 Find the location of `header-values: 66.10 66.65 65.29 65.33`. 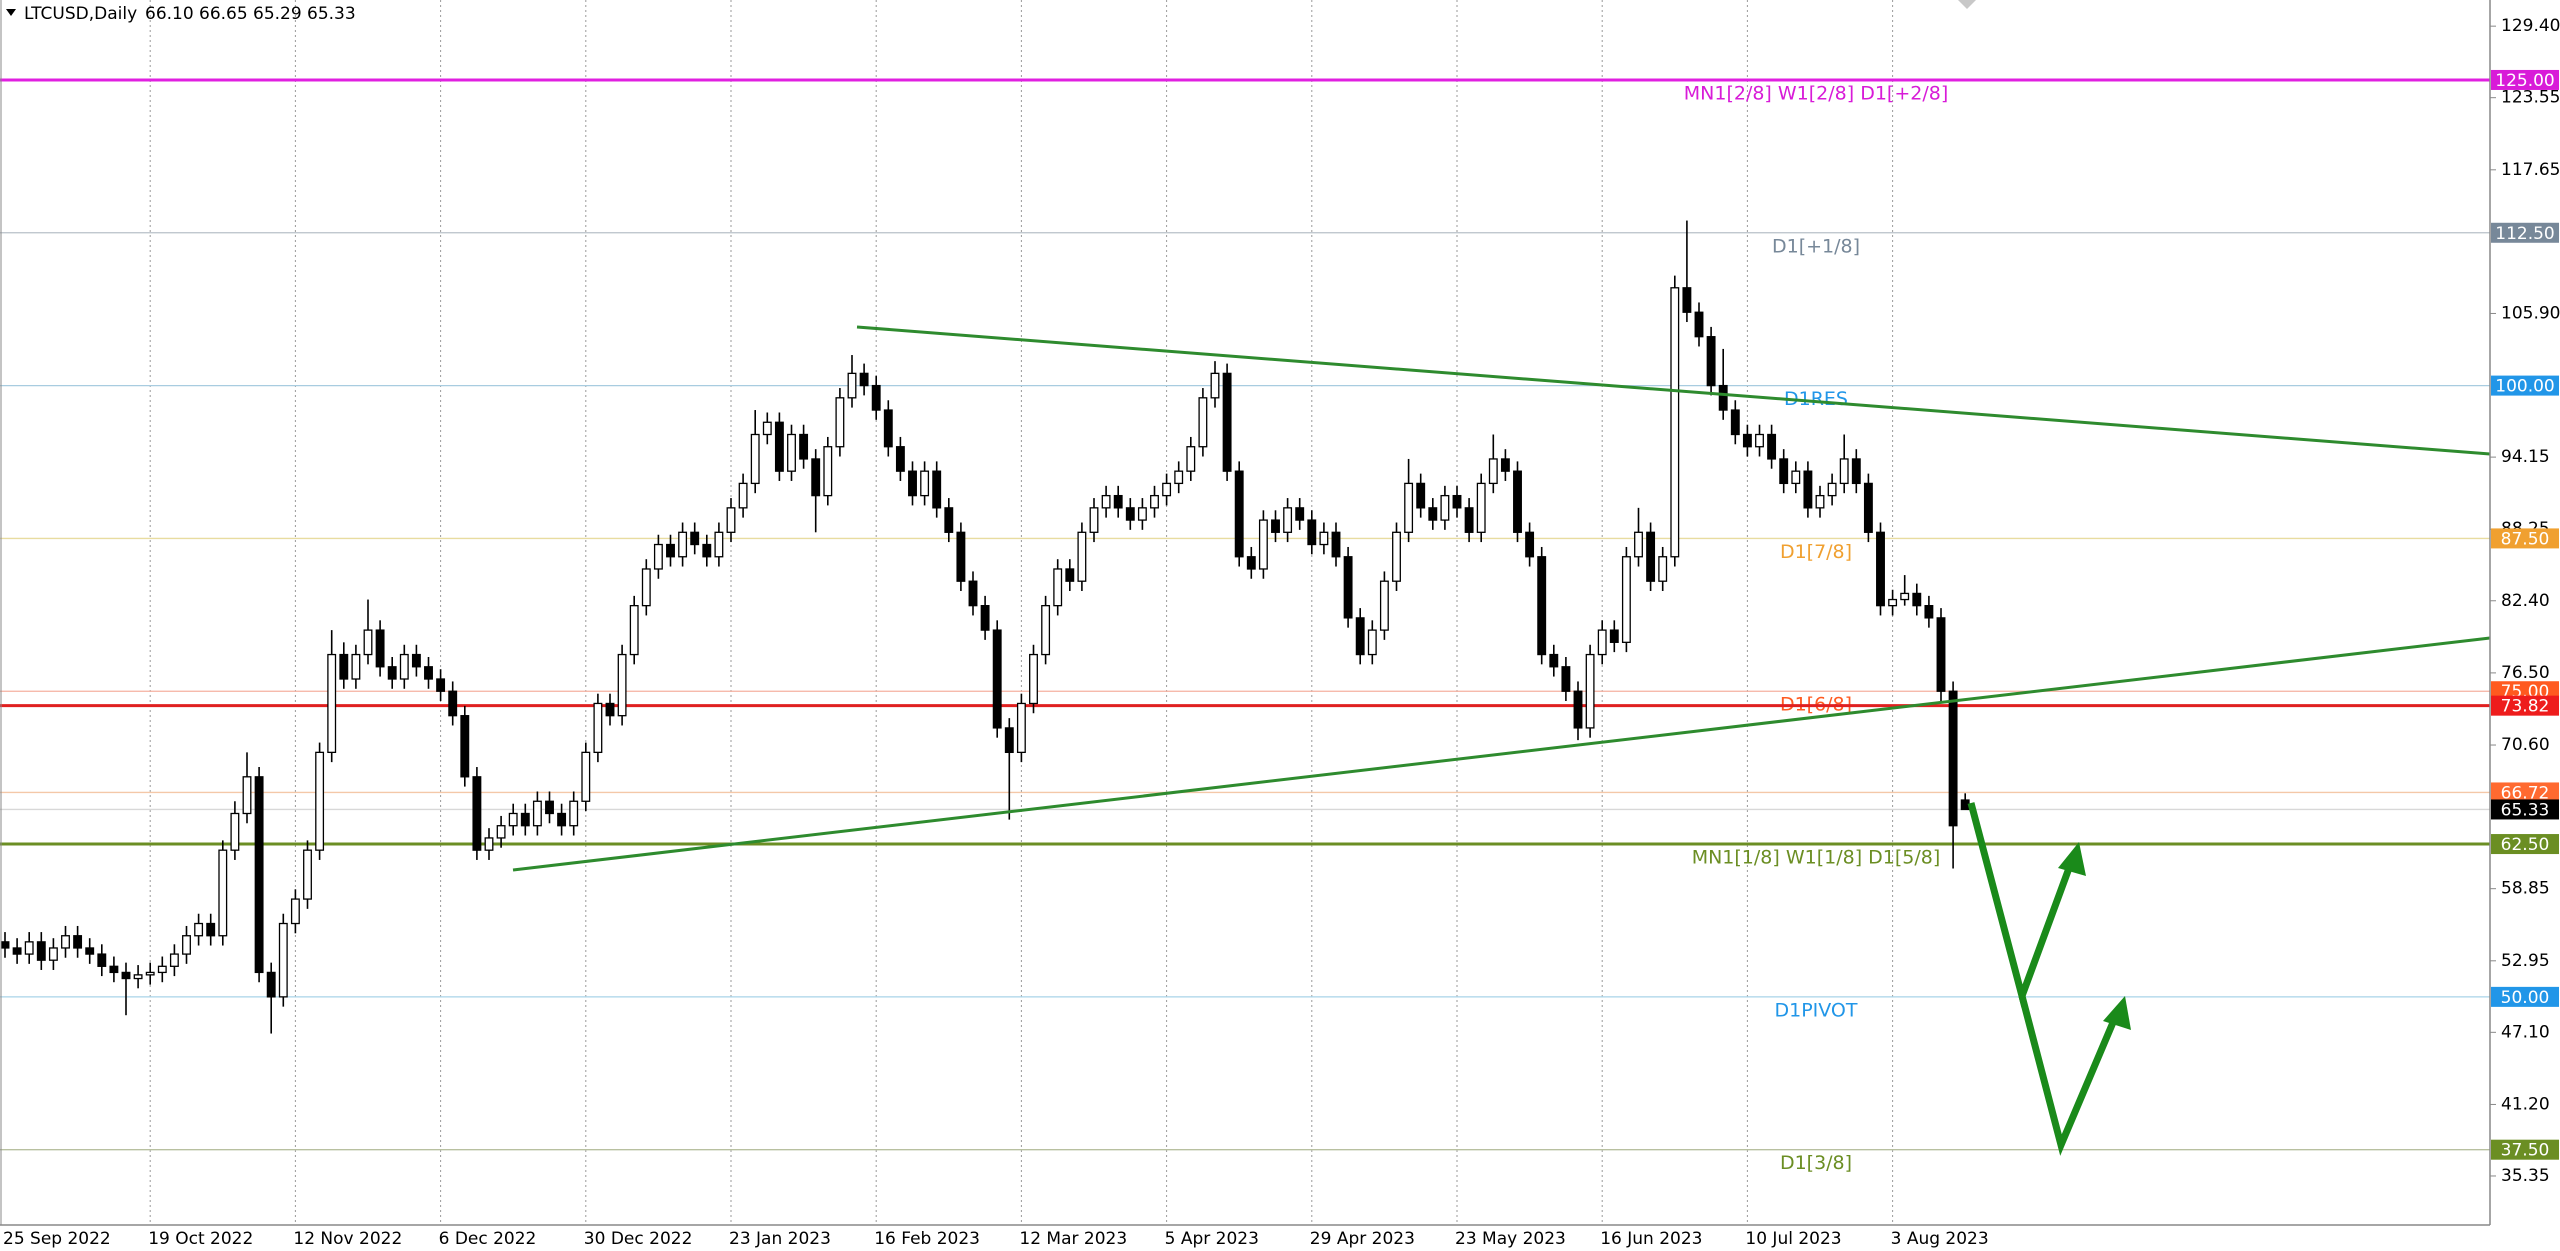

header-values: 66.10 66.65 65.29 65.33 is located at coordinates (250, 14).